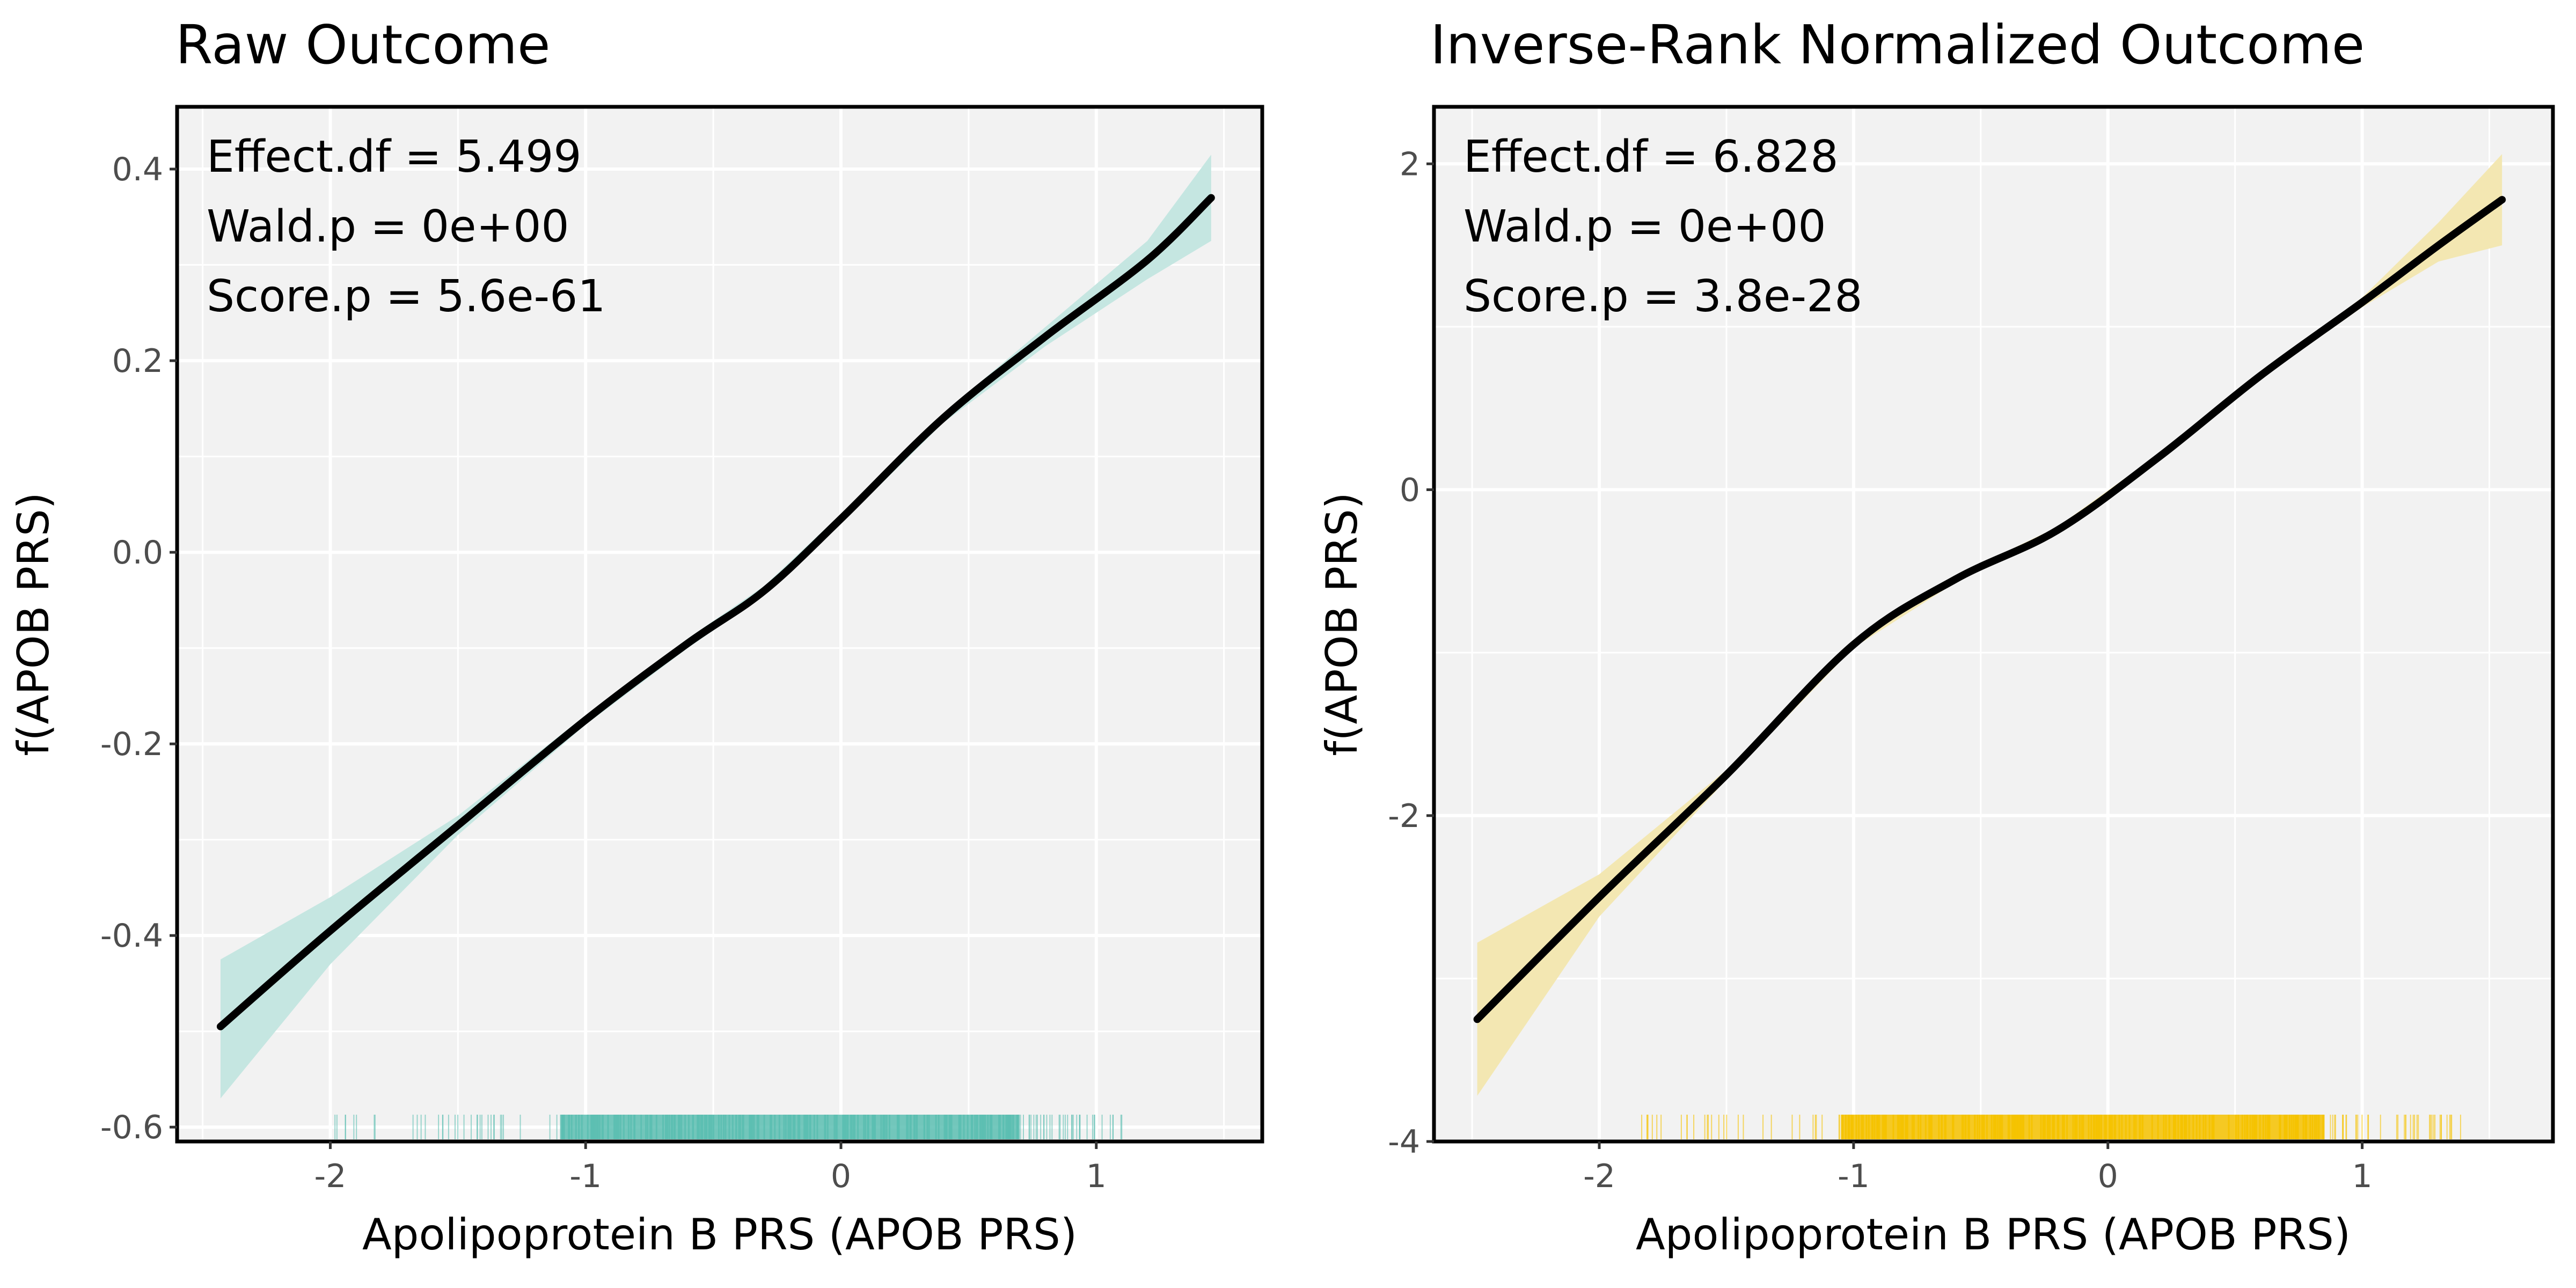 The height and width of the screenshot is (1288, 2576). Describe the element at coordinates (394, 156) in the screenshot. I see `annotation-effect-df: Effect.df = 5.499` at that location.